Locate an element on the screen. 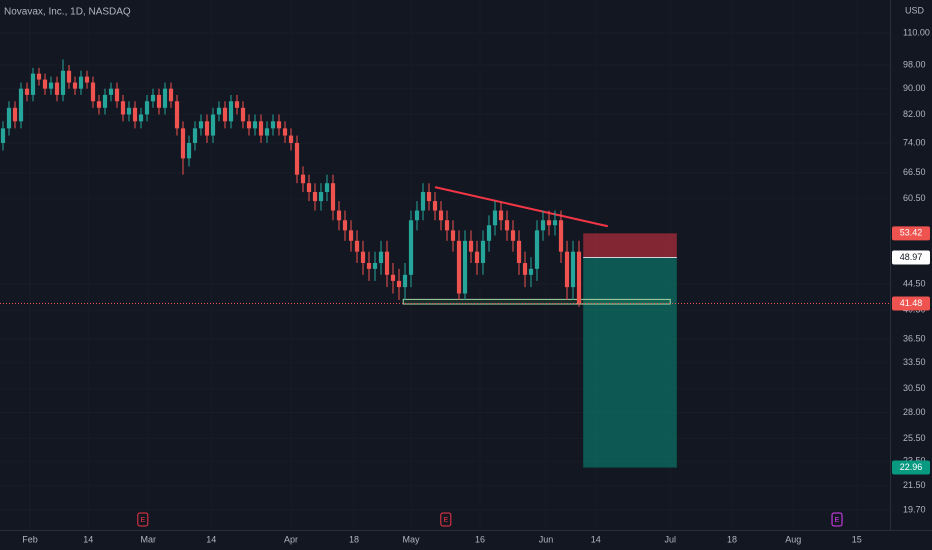 The image size is (932, 550). stop-price-label: 53.42 is located at coordinates (911, 233).